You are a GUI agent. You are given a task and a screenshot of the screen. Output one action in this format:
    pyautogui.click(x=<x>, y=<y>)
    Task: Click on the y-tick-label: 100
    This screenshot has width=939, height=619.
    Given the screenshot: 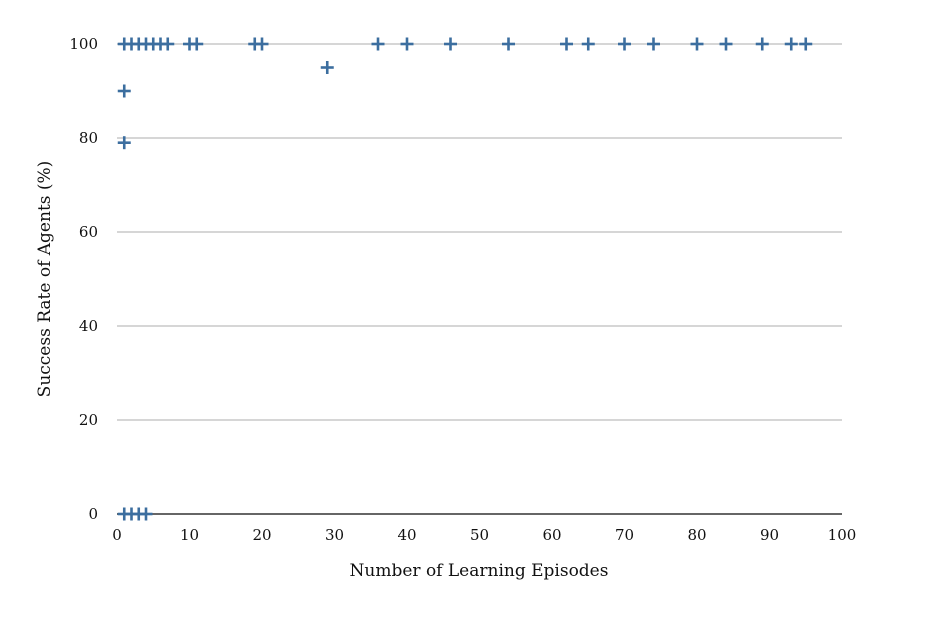 What is the action you would take?
    pyautogui.click(x=83, y=44)
    